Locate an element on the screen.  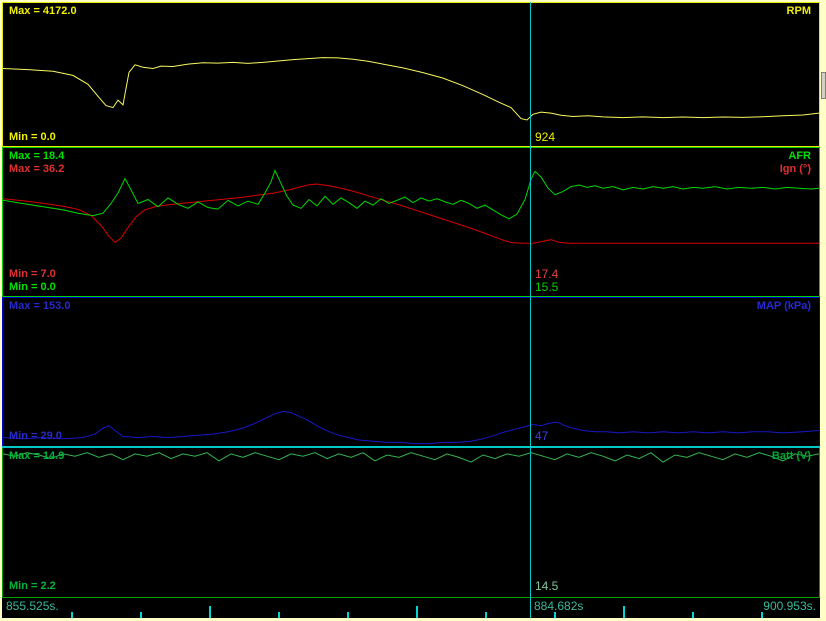
afr-ign-cursor-value-text: 17.4 is located at coordinates (547, 274).